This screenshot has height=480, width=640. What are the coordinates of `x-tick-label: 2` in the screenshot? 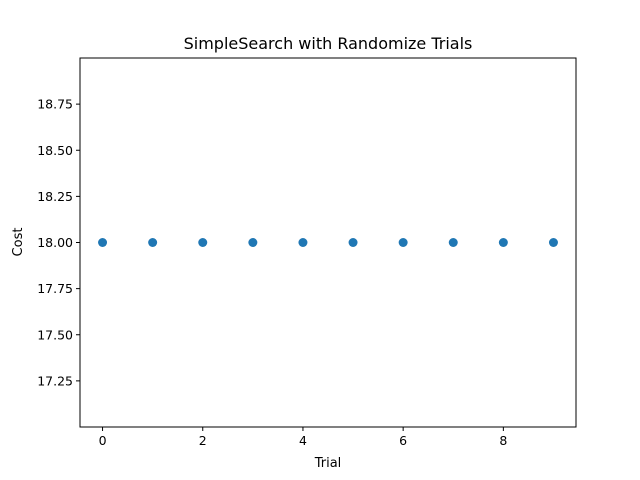 It's located at (203, 440).